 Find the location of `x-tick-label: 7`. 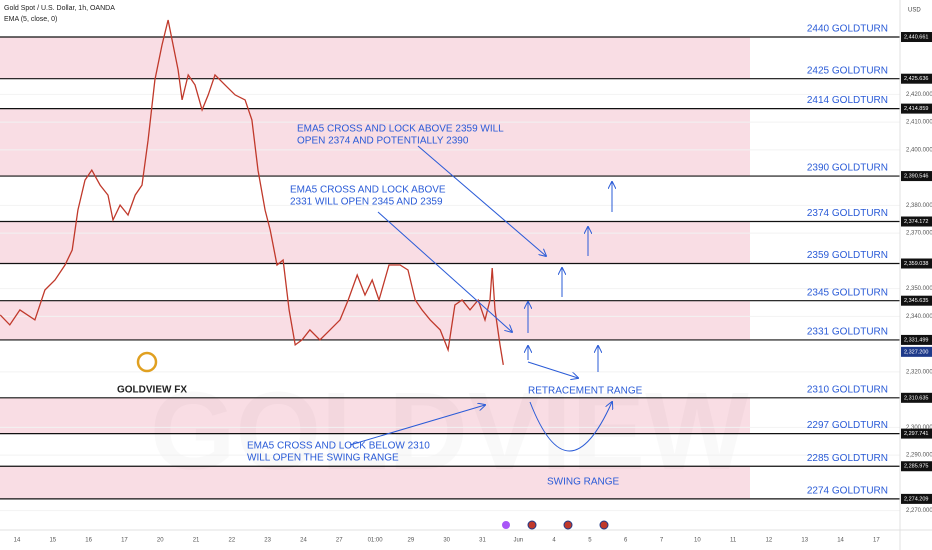

x-tick-label: 7 is located at coordinates (662, 541).